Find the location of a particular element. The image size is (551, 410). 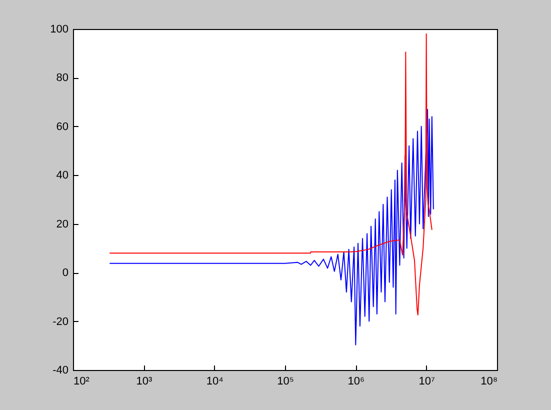

x-tick-label: 10⁶ is located at coordinates (356, 382).